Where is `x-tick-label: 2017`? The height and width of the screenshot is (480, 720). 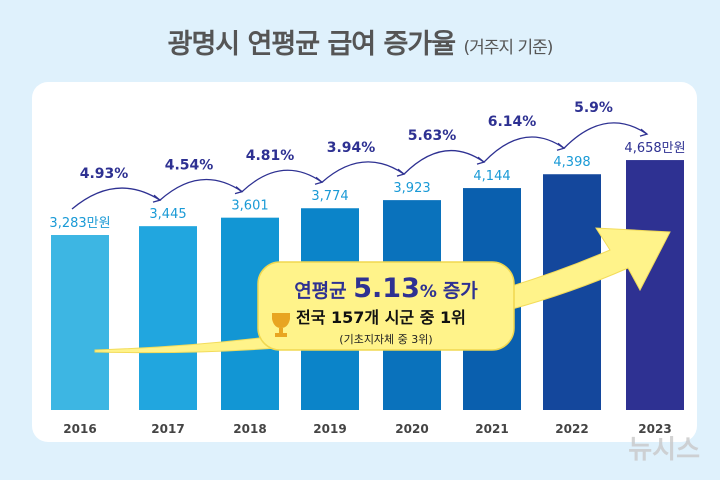
x-tick-label: 2017 is located at coordinates (167, 429).